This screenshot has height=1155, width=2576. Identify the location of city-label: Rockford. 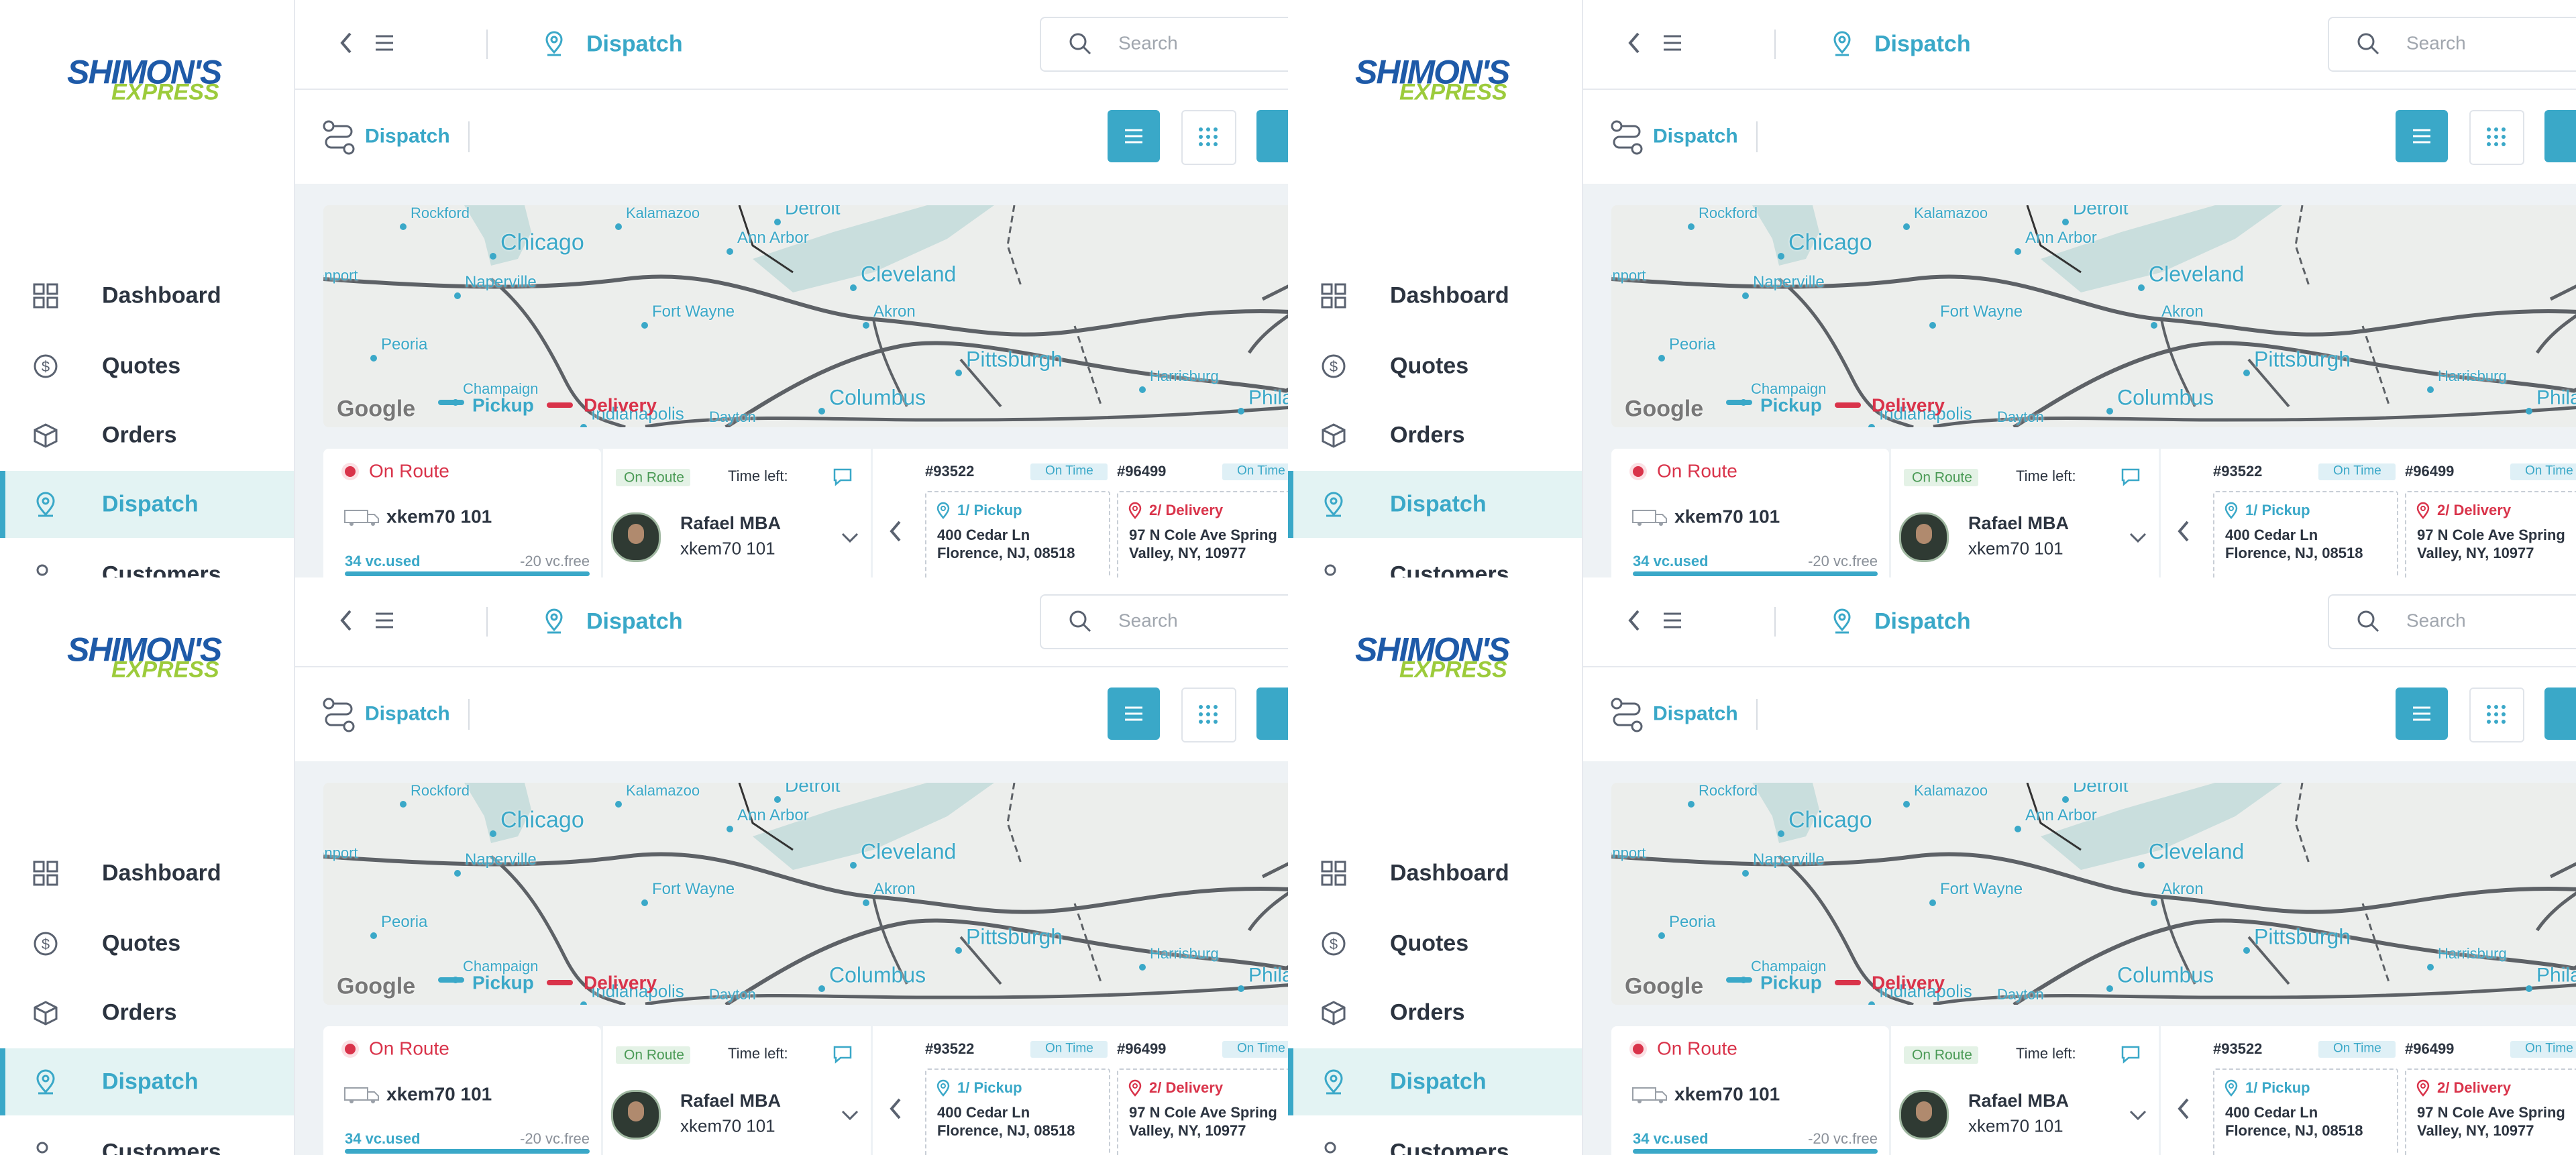
(440, 791).